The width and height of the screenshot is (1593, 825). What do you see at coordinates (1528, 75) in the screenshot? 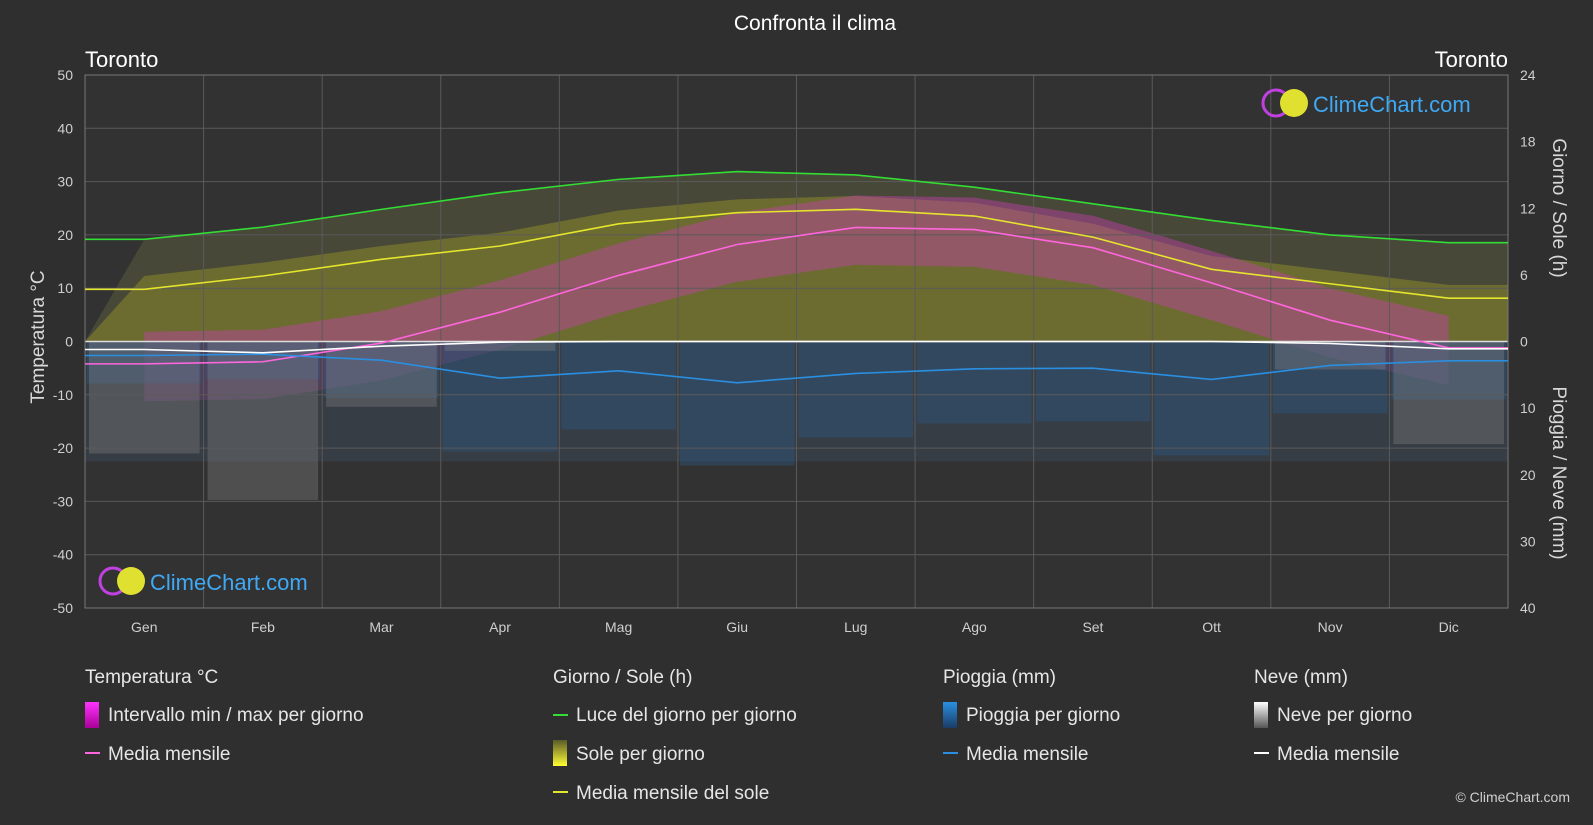
I see `right-hours-tick-label: 24` at bounding box center [1528, 75].